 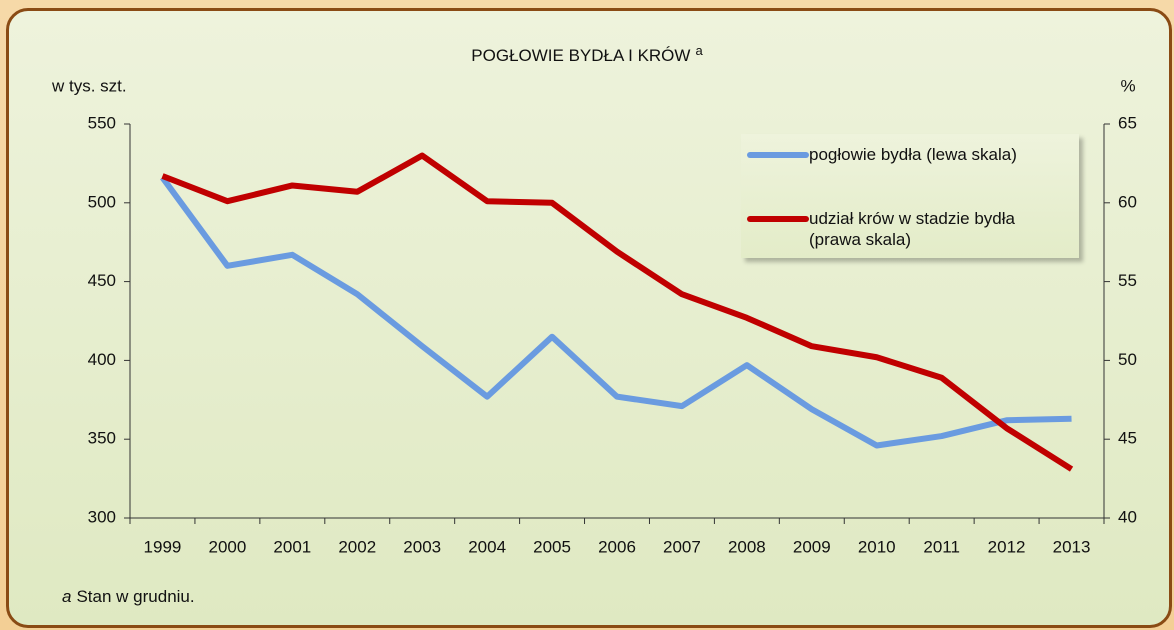 I want to click on y-tick-label: 350, so click(x=102, y=438).